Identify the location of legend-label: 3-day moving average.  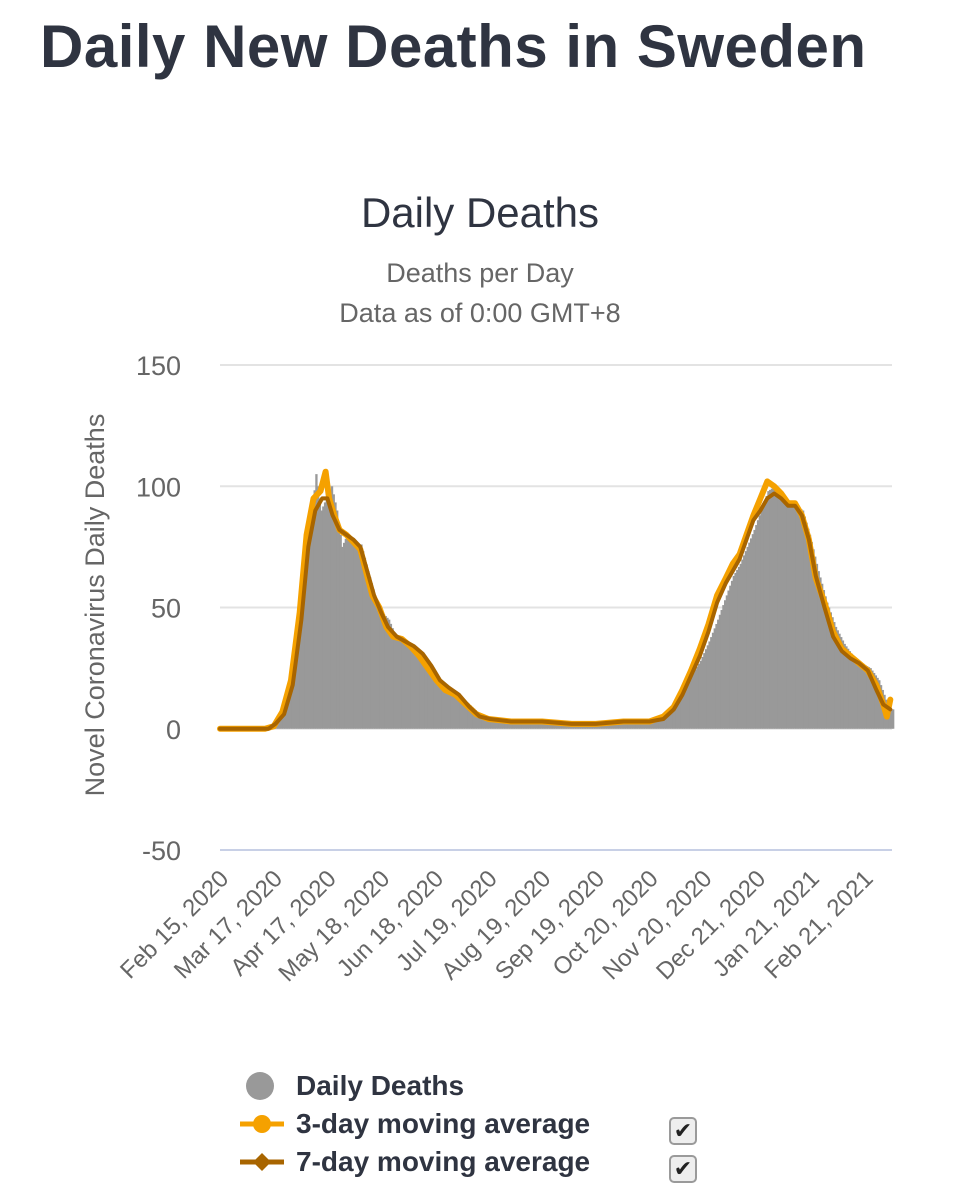
(443, 1123).